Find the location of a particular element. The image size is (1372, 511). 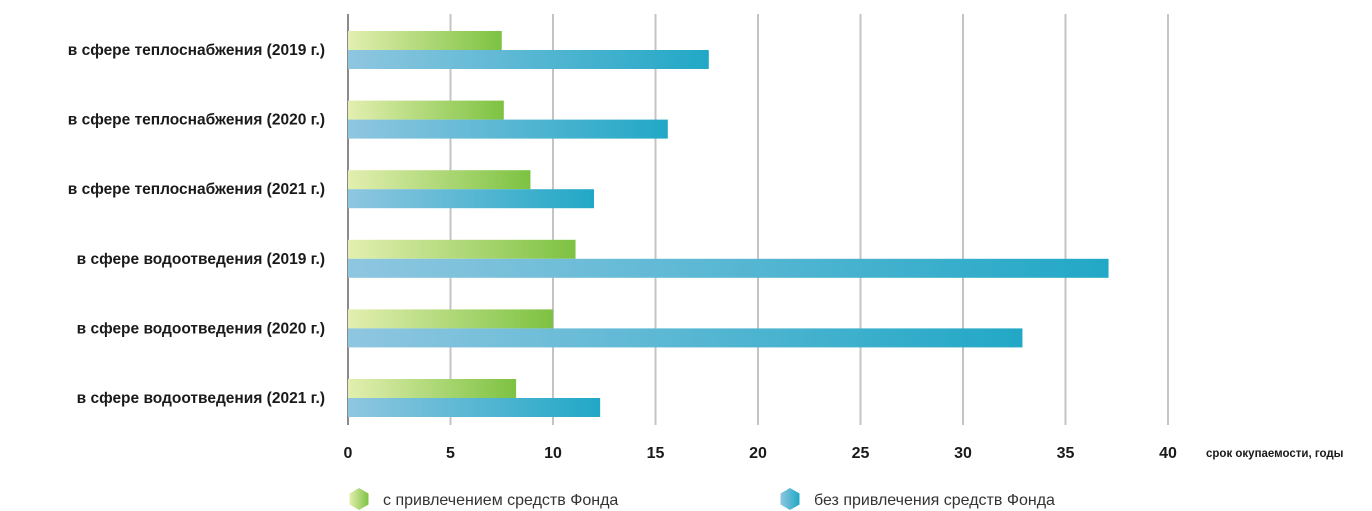

x-tick-label: 15 is located at coordinates (656, 453).